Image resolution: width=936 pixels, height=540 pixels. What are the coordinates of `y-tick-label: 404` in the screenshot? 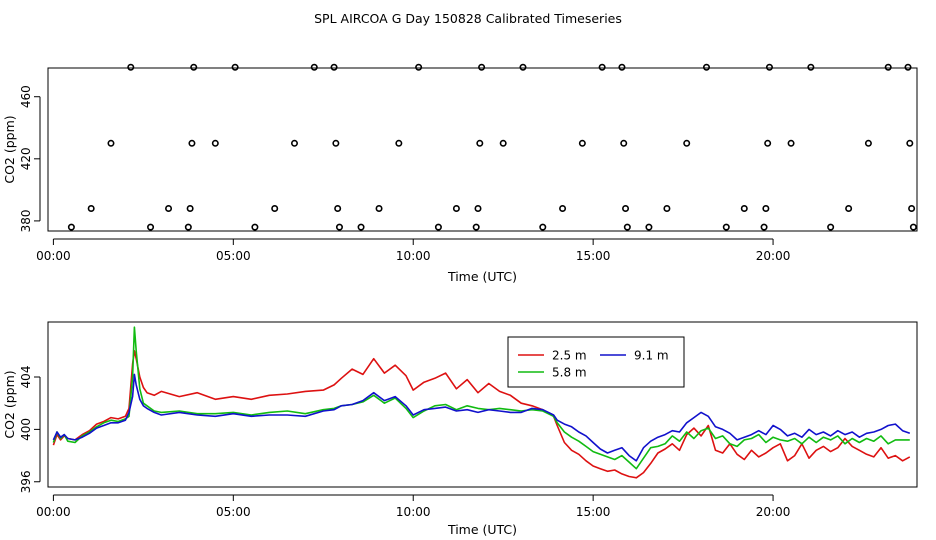 It's located at (26, 377).